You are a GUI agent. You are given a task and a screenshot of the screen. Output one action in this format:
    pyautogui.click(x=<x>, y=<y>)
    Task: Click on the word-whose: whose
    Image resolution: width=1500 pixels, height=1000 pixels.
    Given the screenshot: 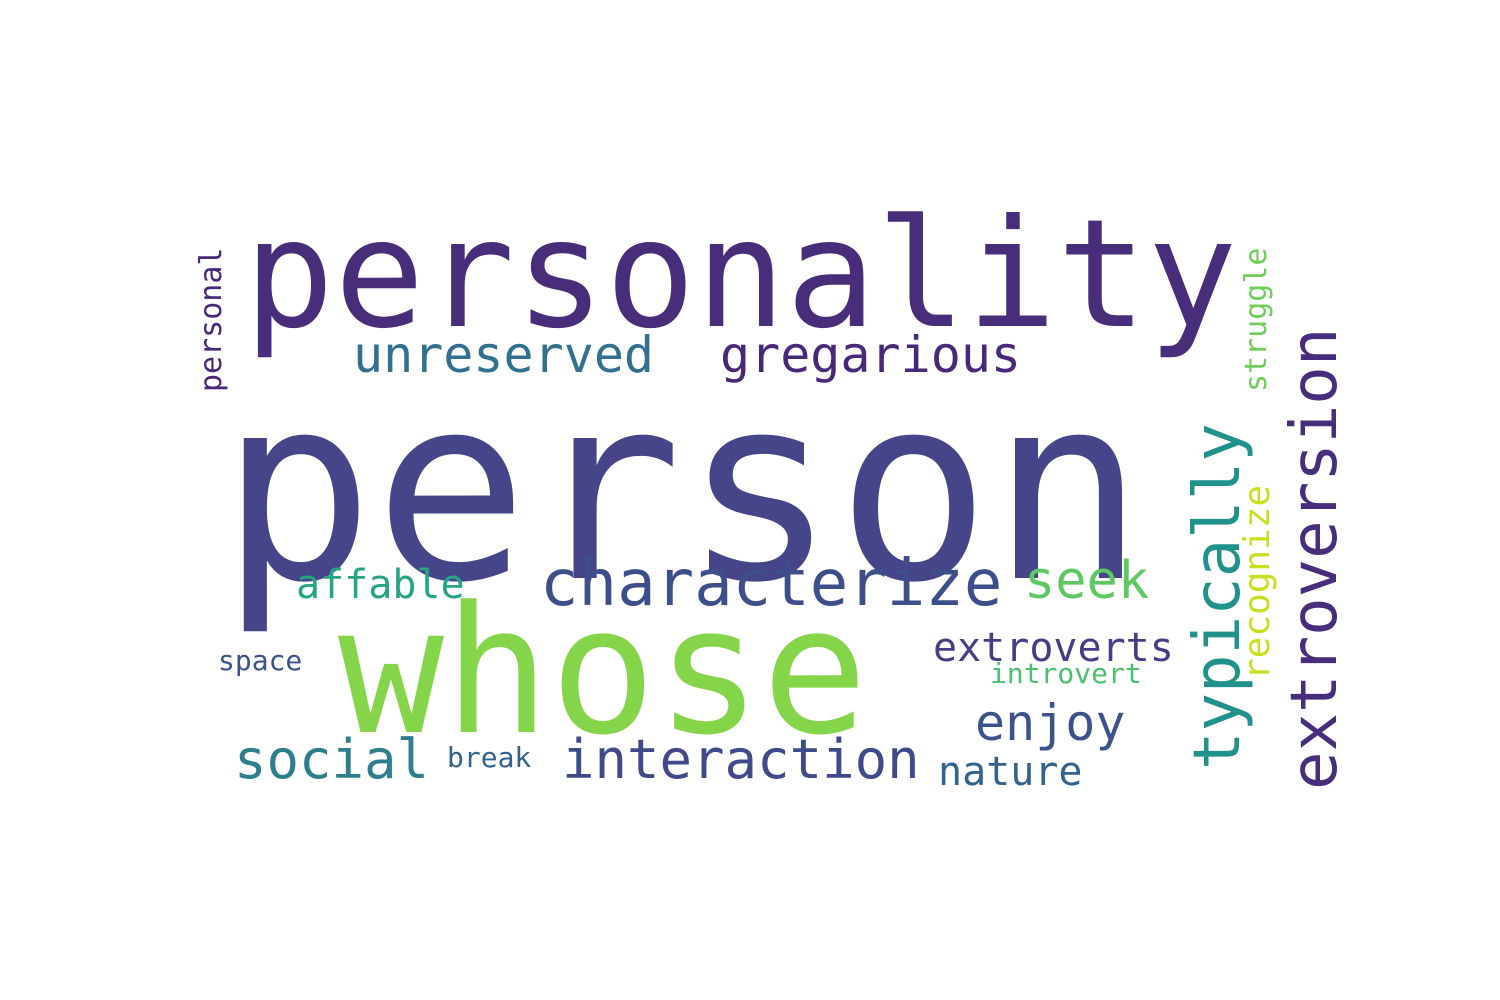 What is the action you would take?
    pyautogui.click(x=603, y=671)
    